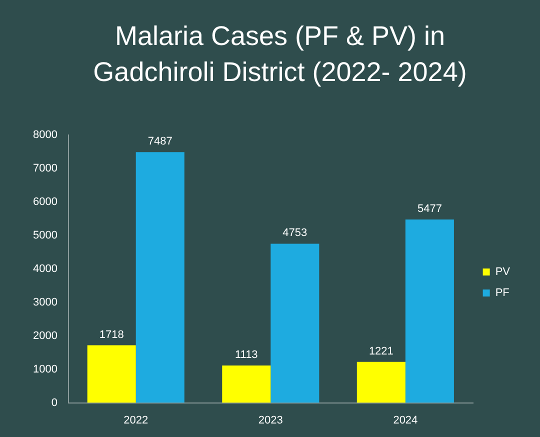 The image size is (540, 437). I want to click on x-tick-label: 2024, so click(405, 420).